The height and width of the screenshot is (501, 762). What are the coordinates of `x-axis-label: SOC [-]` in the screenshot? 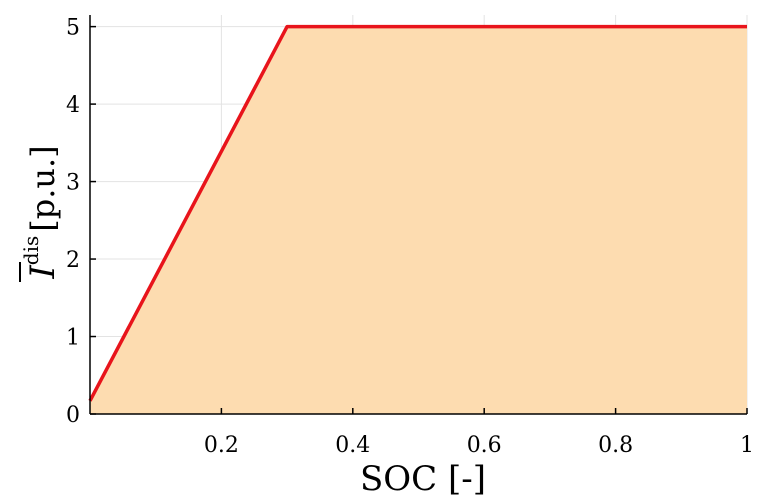 It's located at (423, 479).